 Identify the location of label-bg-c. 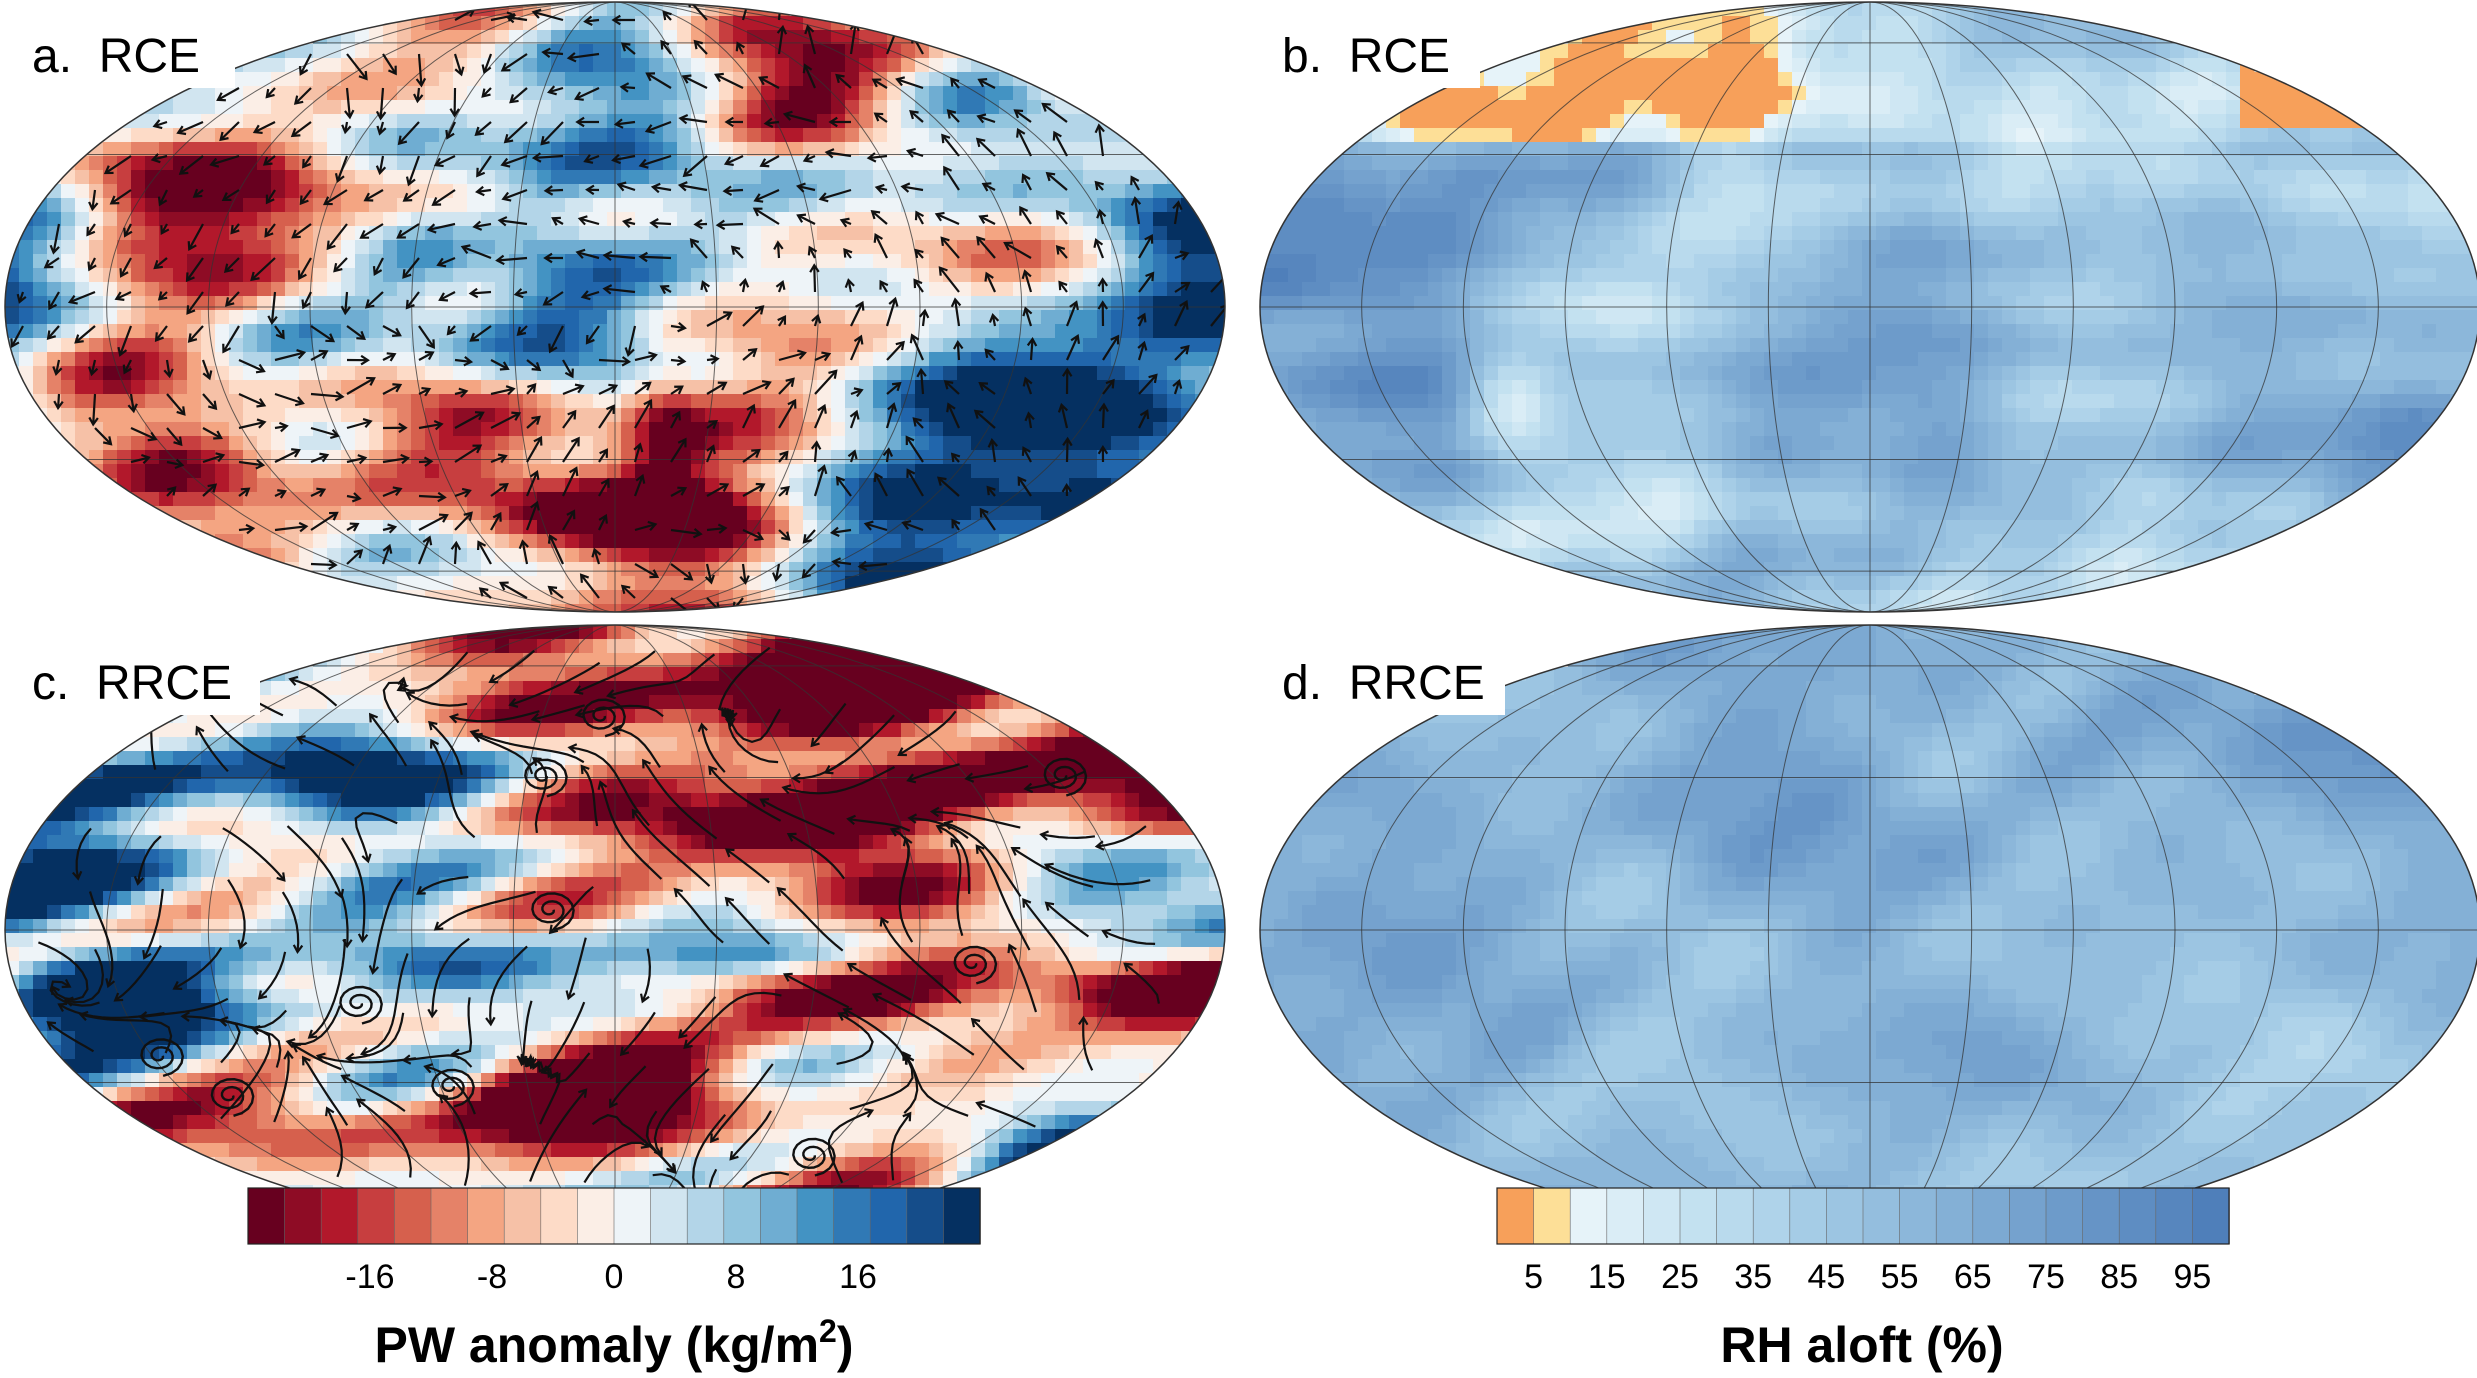
(140, 680).